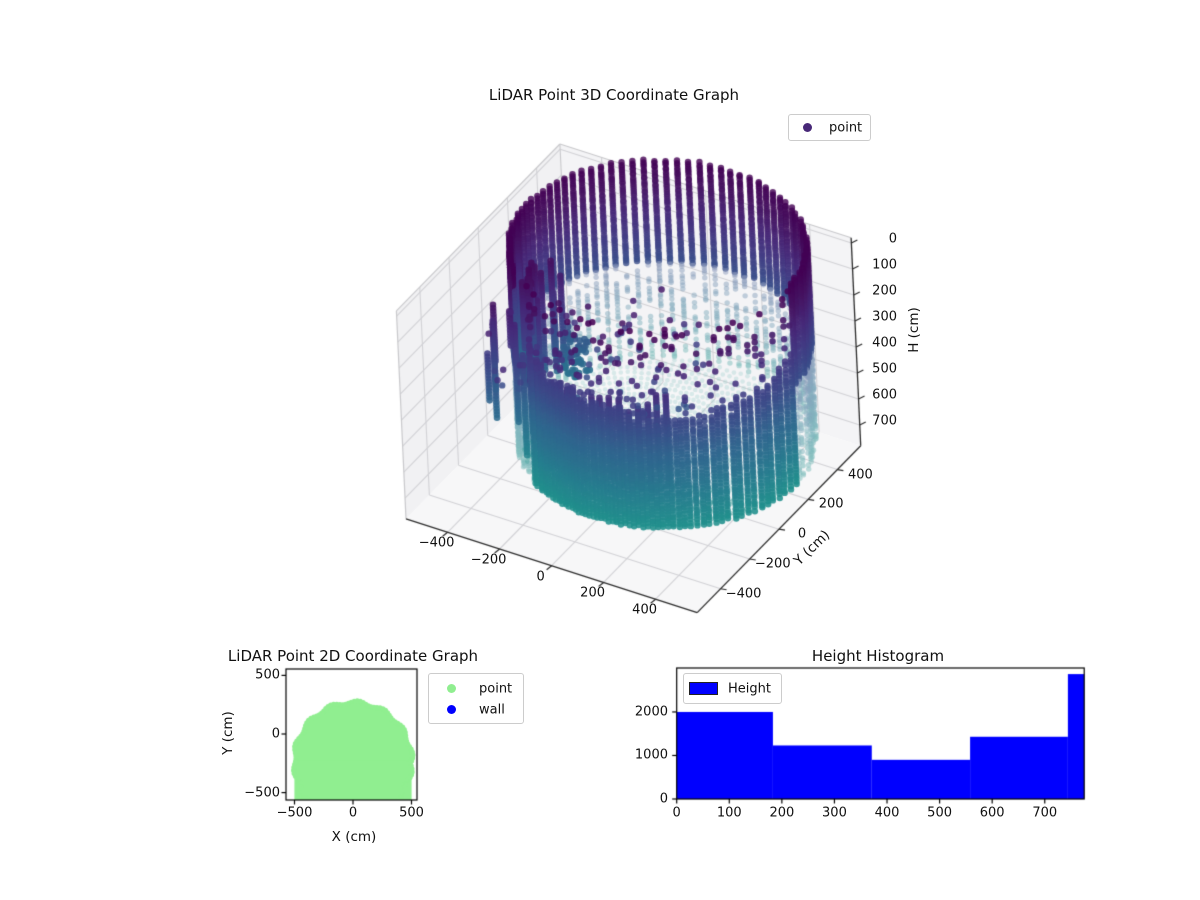 This screenshot has height=900, width=1200. What do you see at coordinates (354, 837) in the screenshot?
I see `plot2d-x-axis-label: X (cm)` at bounding box center [354, 837].